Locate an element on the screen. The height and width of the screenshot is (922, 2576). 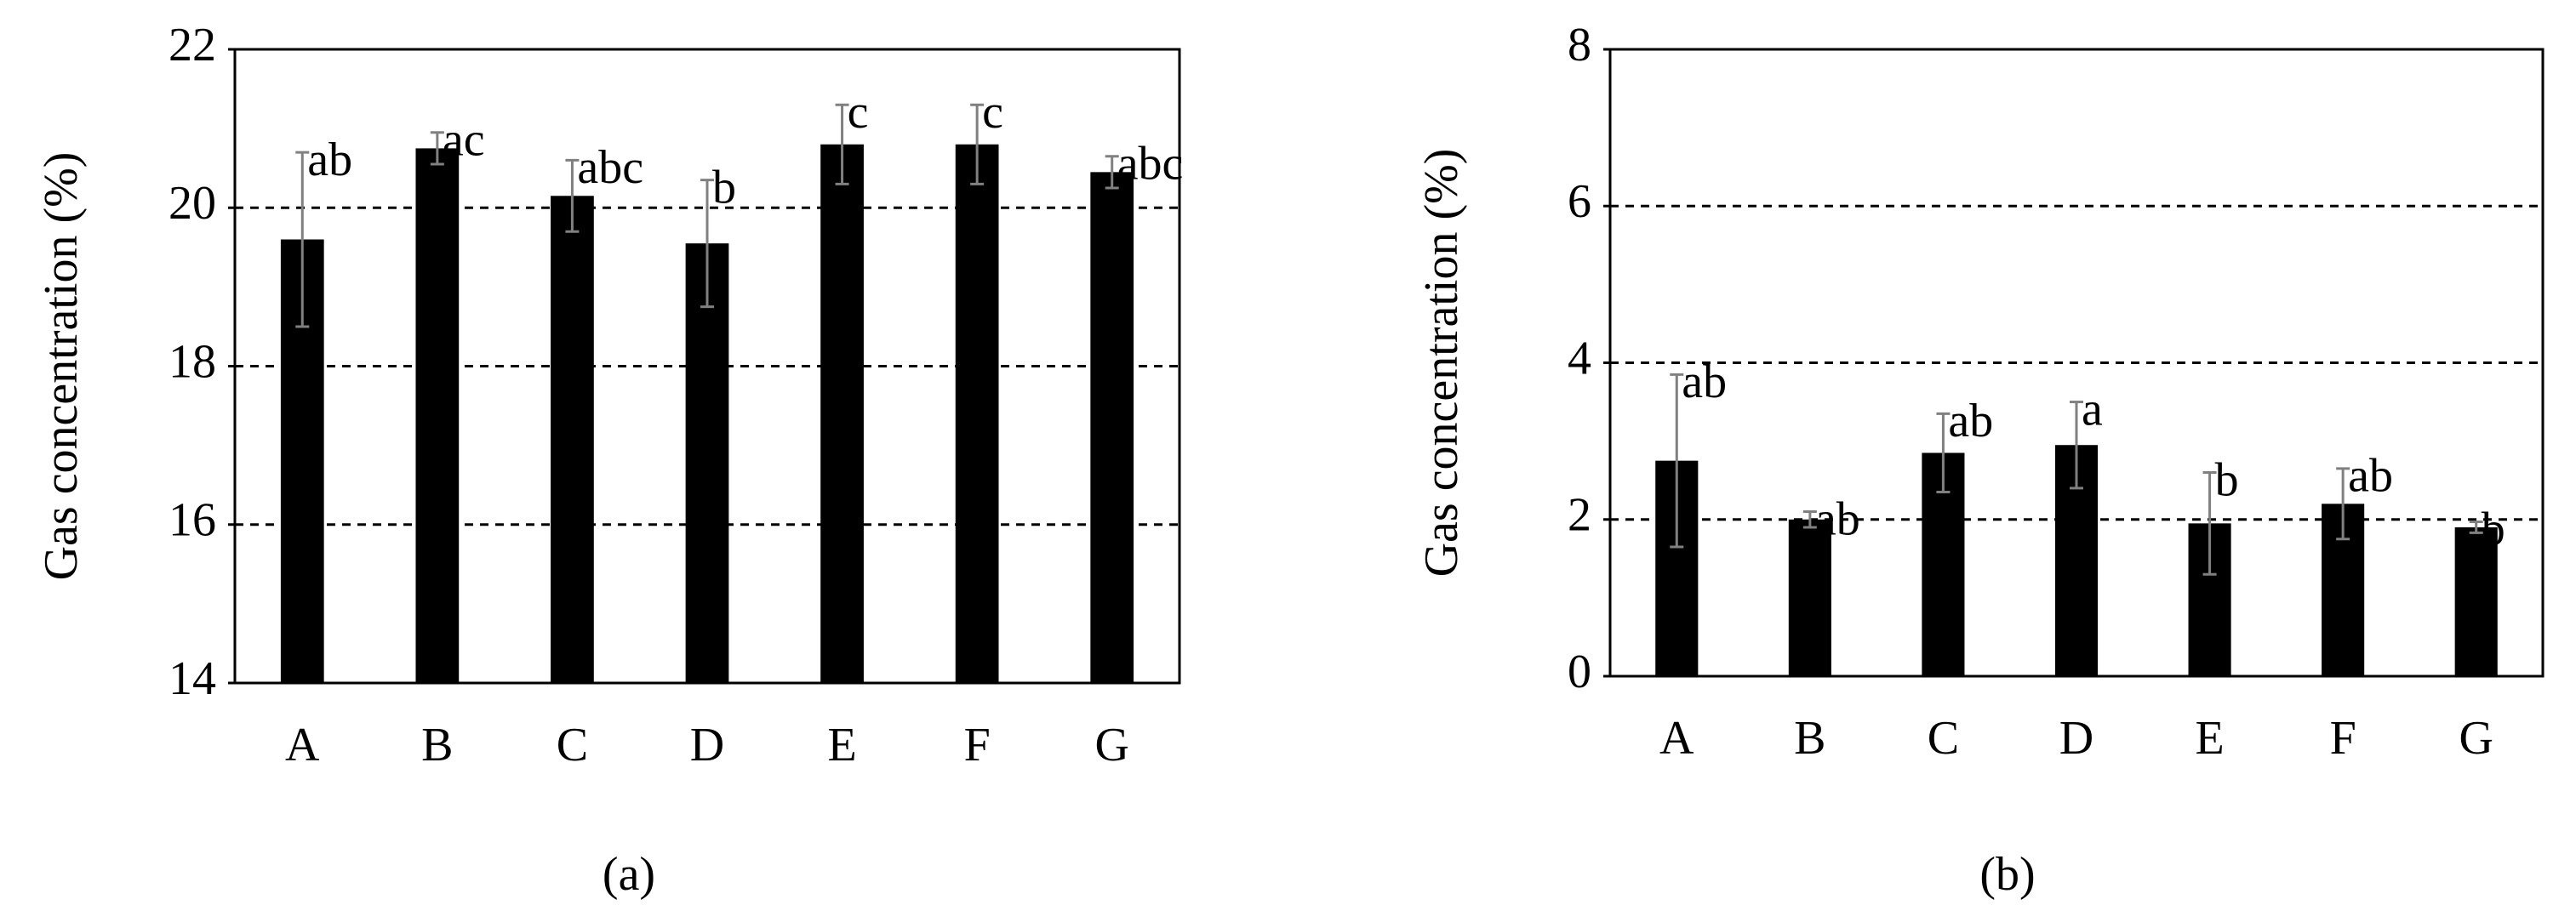
annotation: a is located at coordinates (2092, 409).